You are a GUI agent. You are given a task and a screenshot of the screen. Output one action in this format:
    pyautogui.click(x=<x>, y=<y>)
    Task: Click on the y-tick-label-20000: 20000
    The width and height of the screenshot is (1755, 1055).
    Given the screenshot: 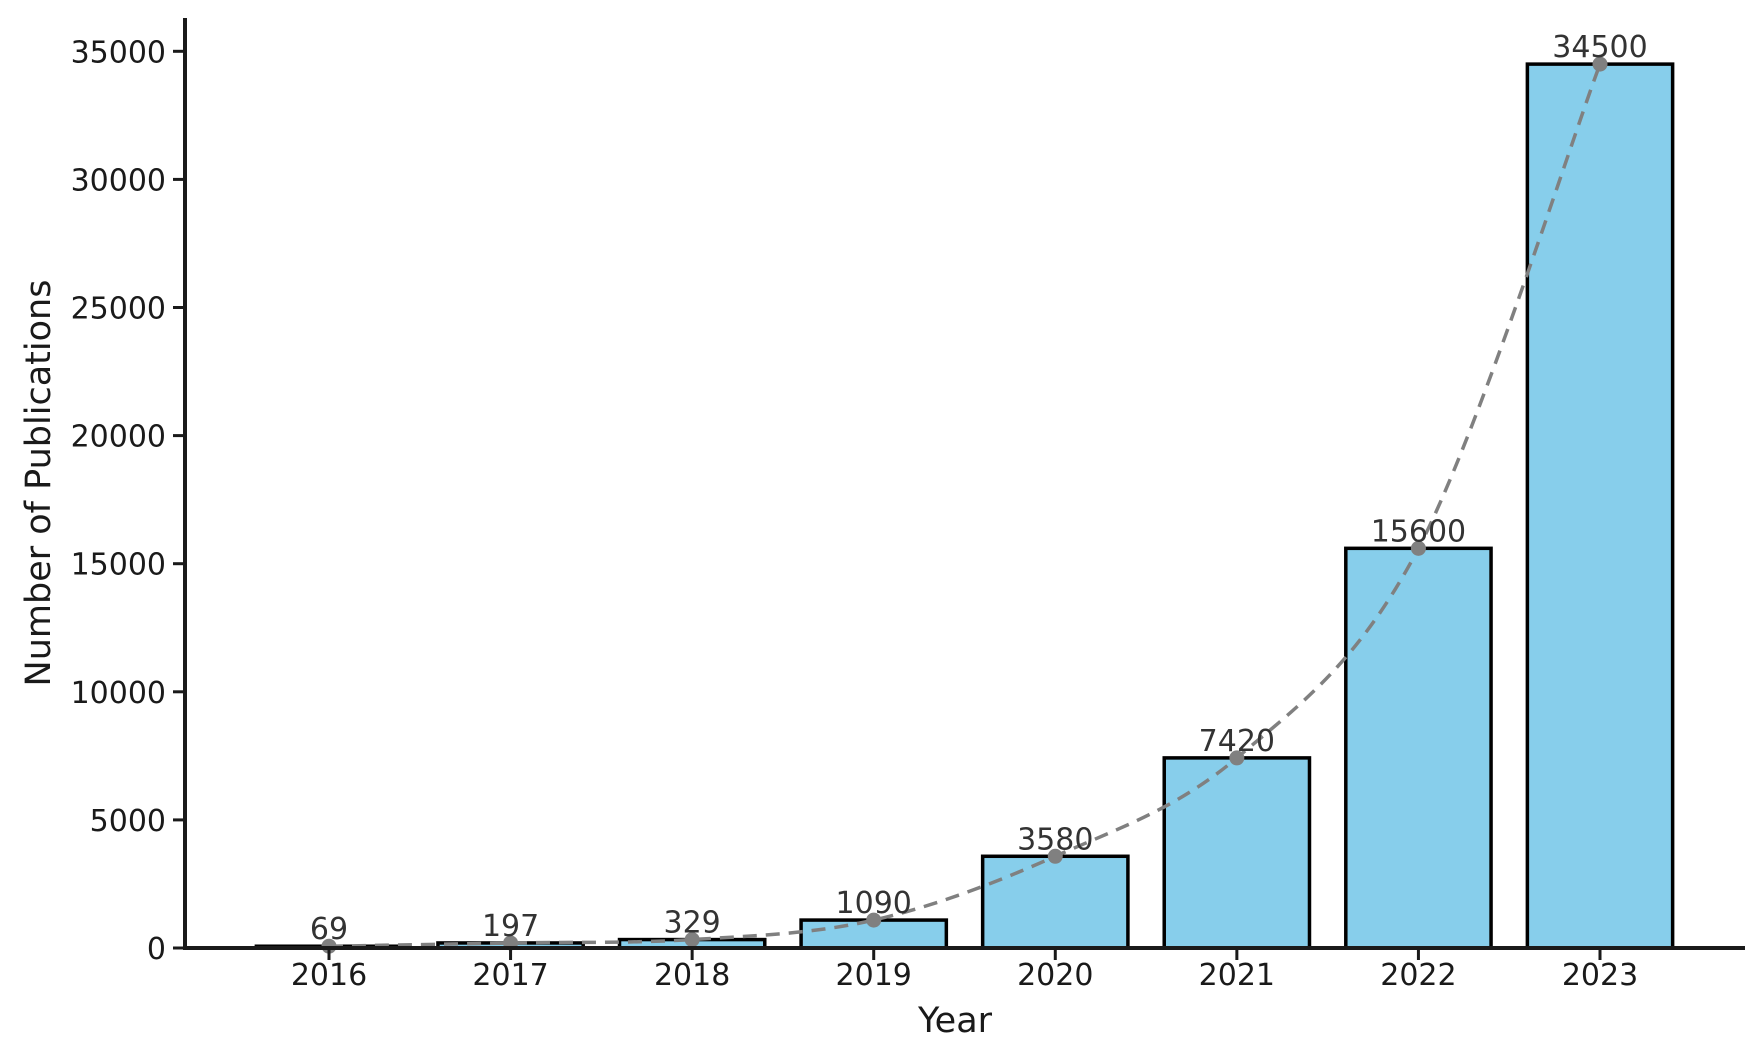 What is the action you would take?
    pyautogui.click(x=118, y=437)
    